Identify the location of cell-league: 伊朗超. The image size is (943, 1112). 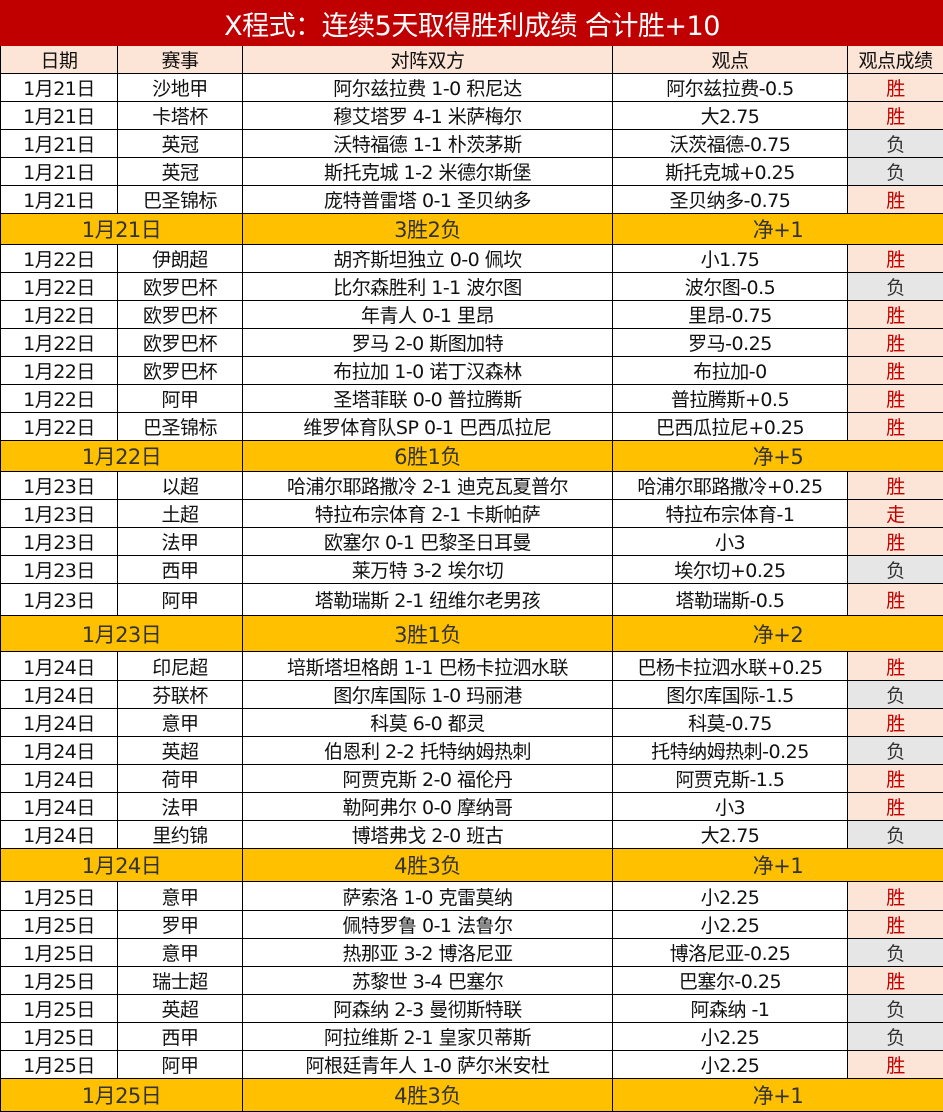
(180, 259).